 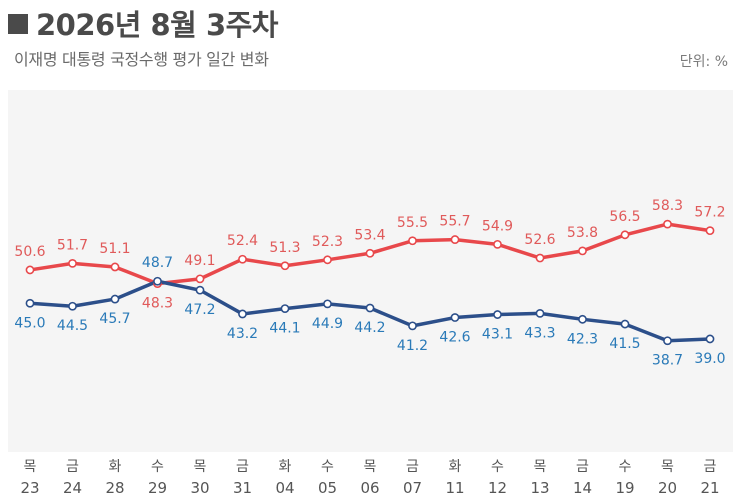 I want to click on series-0-data-label: 56.5, so click(x=624, y=217).